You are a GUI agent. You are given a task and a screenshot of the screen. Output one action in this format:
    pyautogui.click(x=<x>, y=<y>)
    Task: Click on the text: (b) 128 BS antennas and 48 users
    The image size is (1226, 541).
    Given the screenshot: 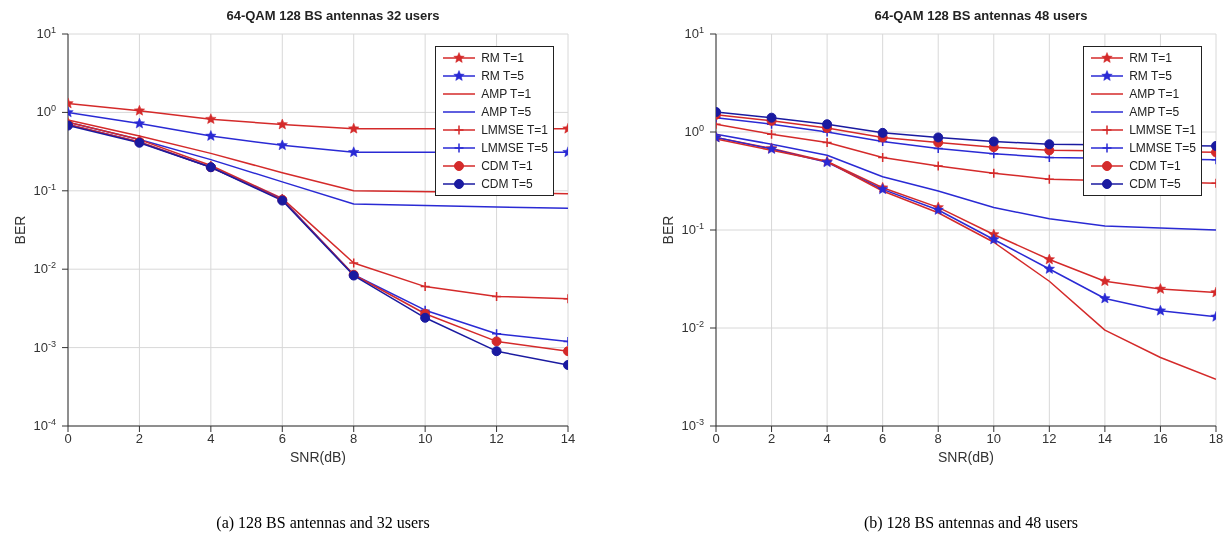 What is the action you would take?
    pyautogui.click(x=970, y=523)
    